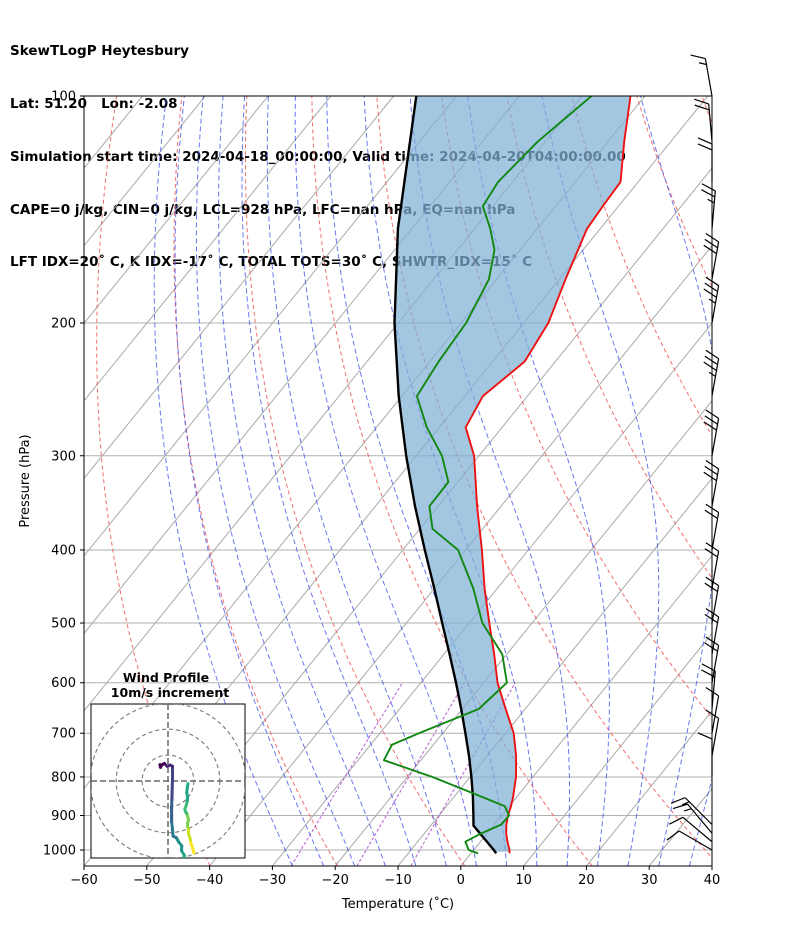 The image size is (794, 937). What do you see at coordinates (94, 103) in the screenshot?
I see `location-label: Lat: 51.20 Lon: -2.08` at bounding box center [94, 103].